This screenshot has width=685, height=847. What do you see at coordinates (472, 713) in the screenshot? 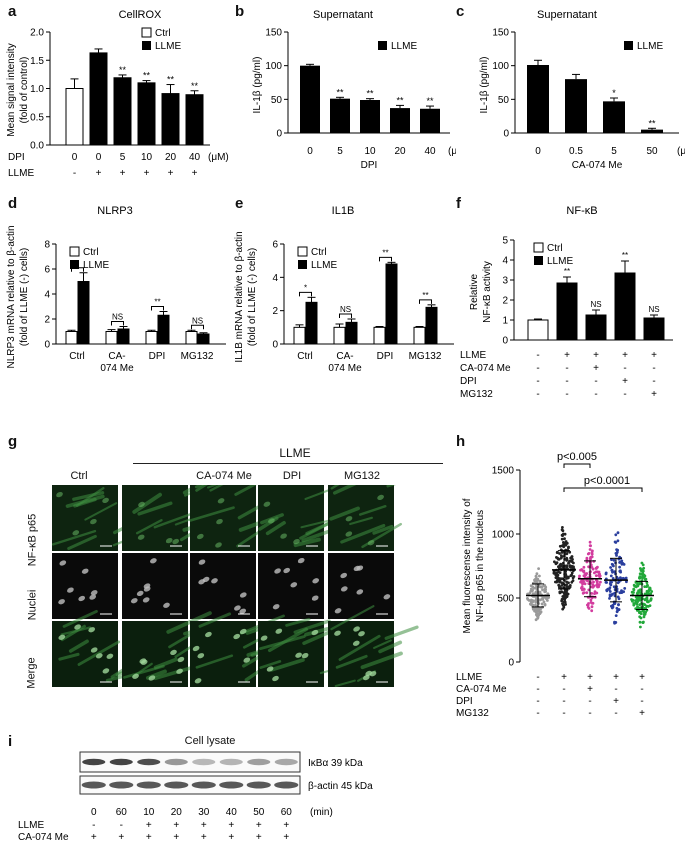
I see `chart-h-row-label: MG132` at bounding box center [472, 713].